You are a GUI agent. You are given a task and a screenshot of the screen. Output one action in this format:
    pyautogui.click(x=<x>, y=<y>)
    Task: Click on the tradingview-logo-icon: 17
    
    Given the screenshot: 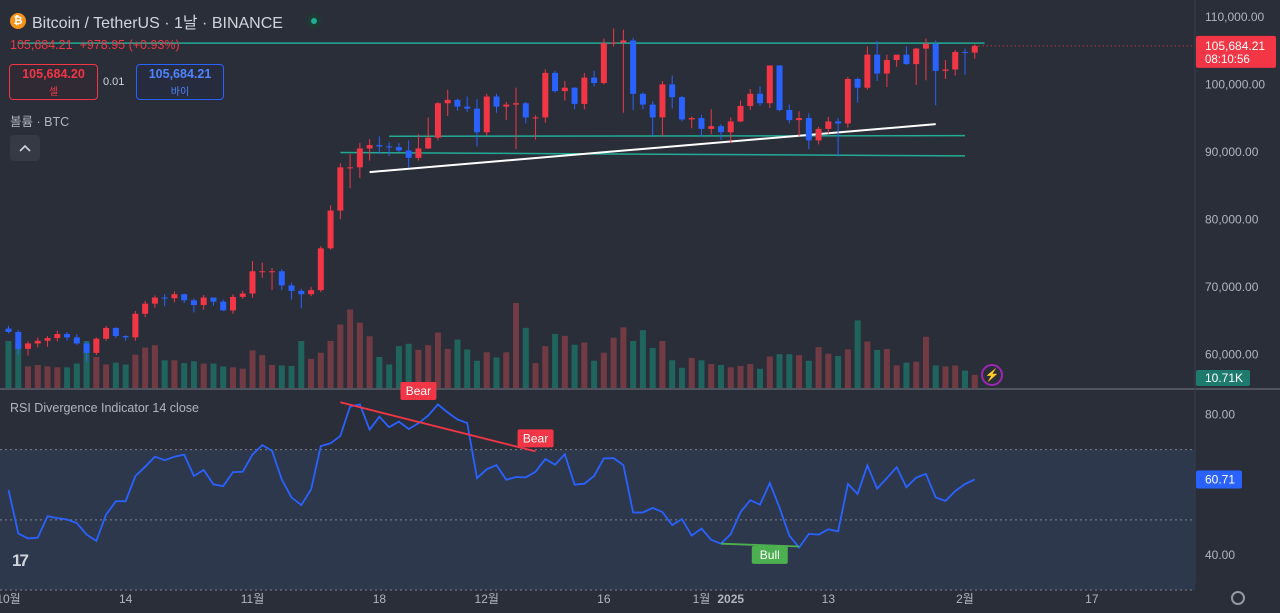 What is the action you would take?
    pyautogui.click(x=20, y=560)
    